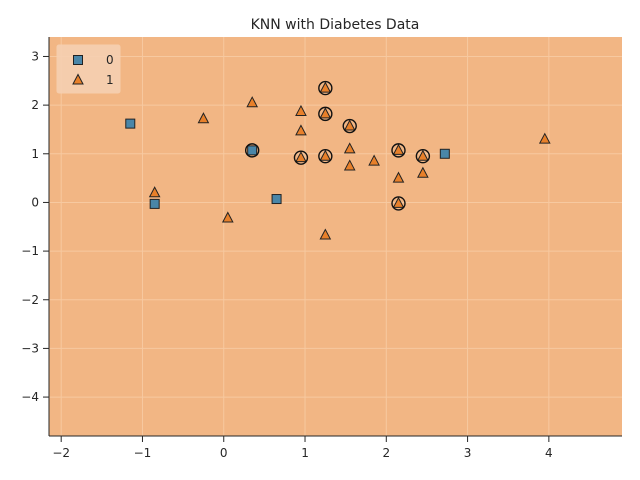  I want to click on y-tick-label: −1, so click(30, 251).